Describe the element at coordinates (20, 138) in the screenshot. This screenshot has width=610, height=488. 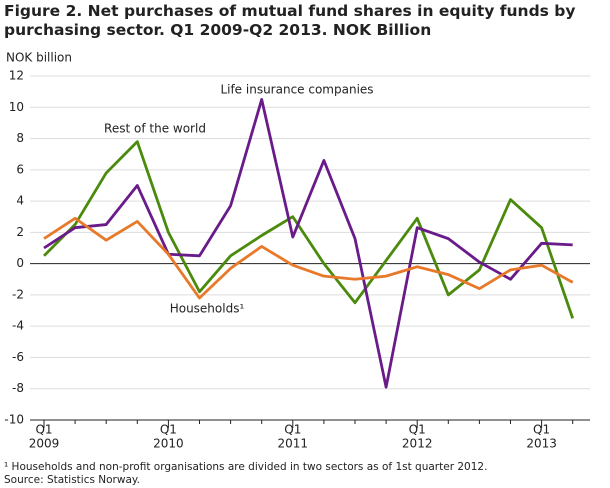
I see `y-tick-label: 8` at that location.